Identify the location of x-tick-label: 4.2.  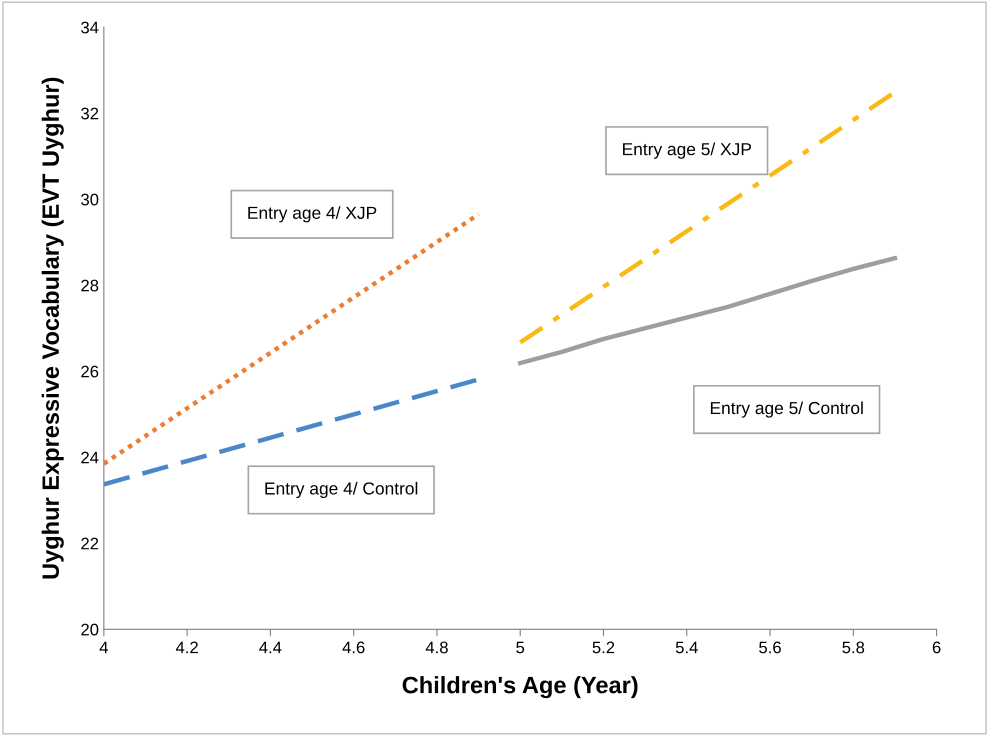
(187, 648).